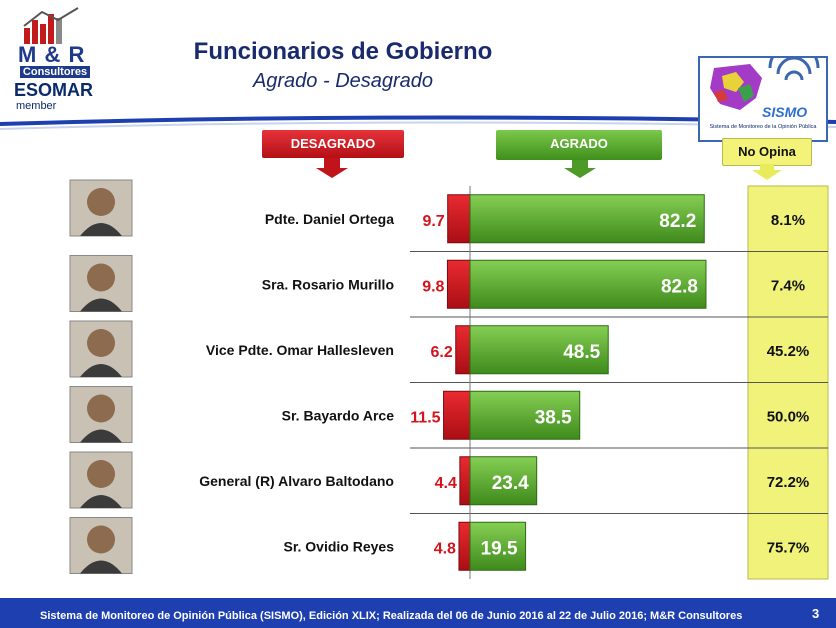 The image size is (836, 628). I want to click on agrado-value-label: 82.2, so click(677, 221).